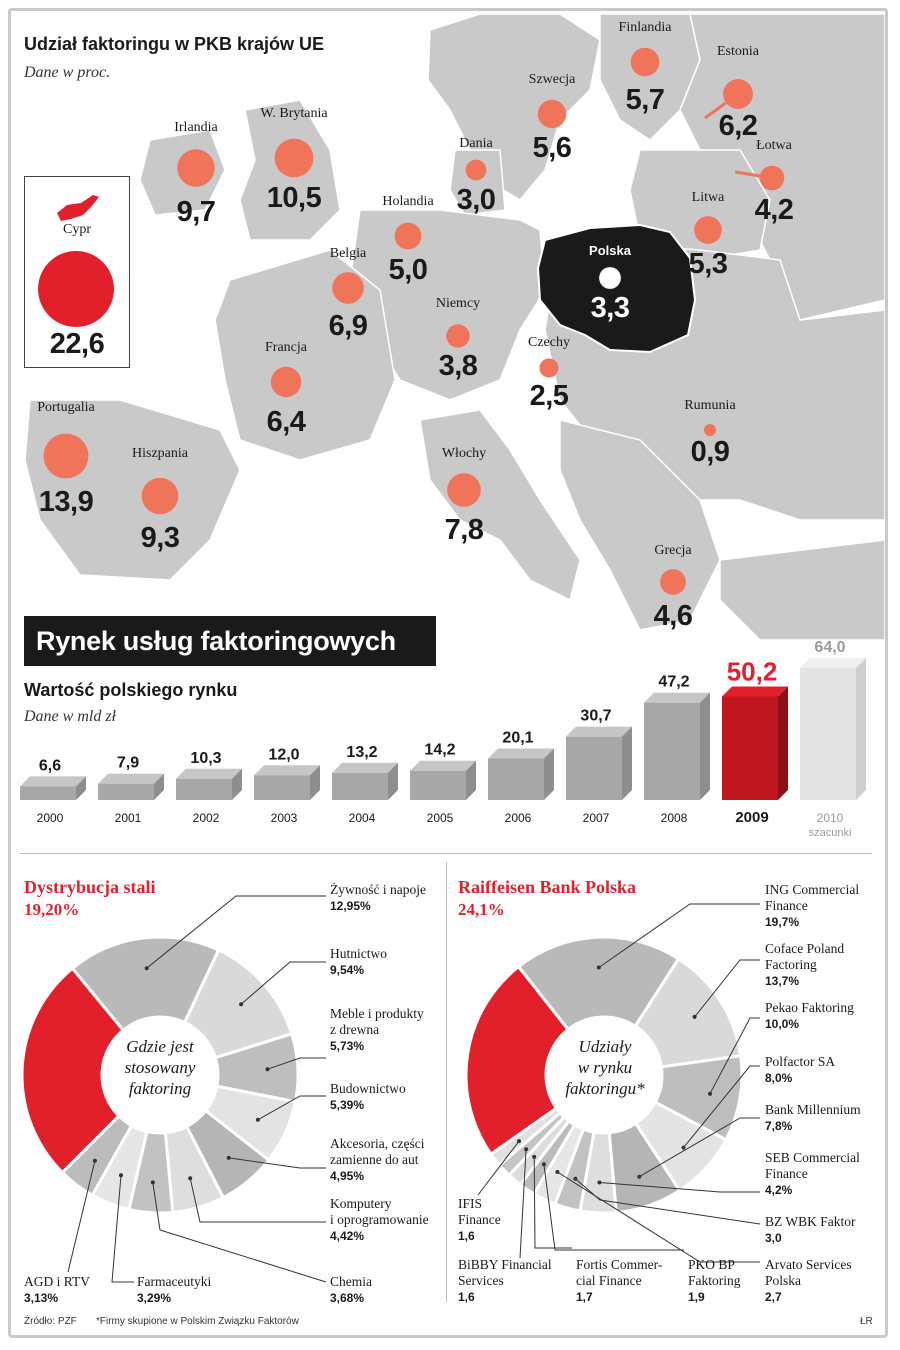 Image resolution: width=900 pixels, height=1350 pixels. Describe the element at coordinates (348, 288) in the screenshot. I see `bubble-belgia` at that location.